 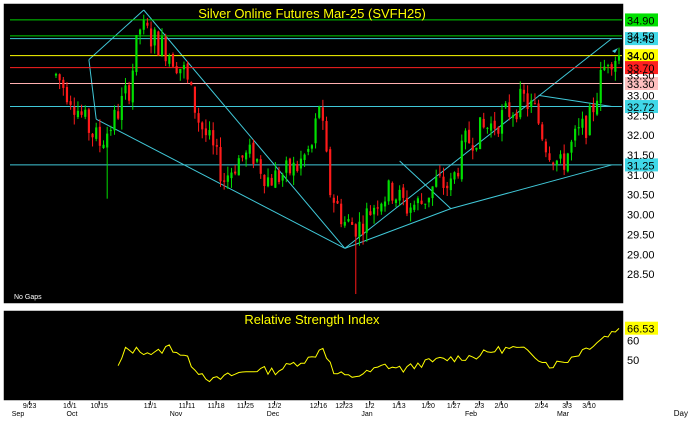 What do you see at coordinates (72, 414) in the screenshot?
I see `month-axis-label: Oct` at bounding box center [72, 414].